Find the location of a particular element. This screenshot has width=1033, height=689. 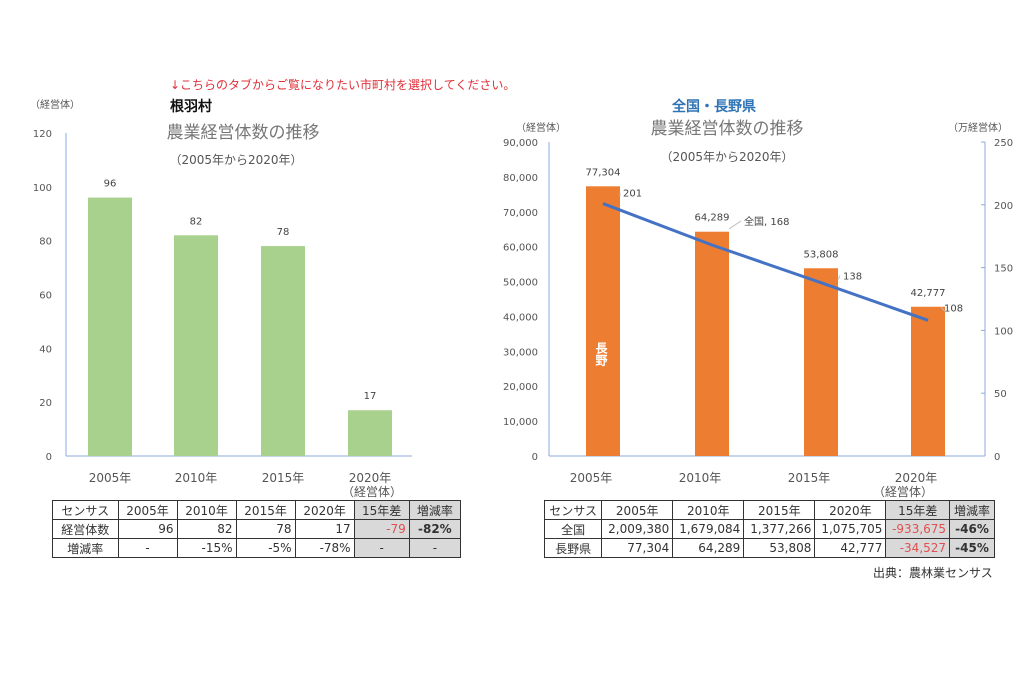

table-row: 増減率 - -15% -5% -78% - - is located at coordinates (257, 548).